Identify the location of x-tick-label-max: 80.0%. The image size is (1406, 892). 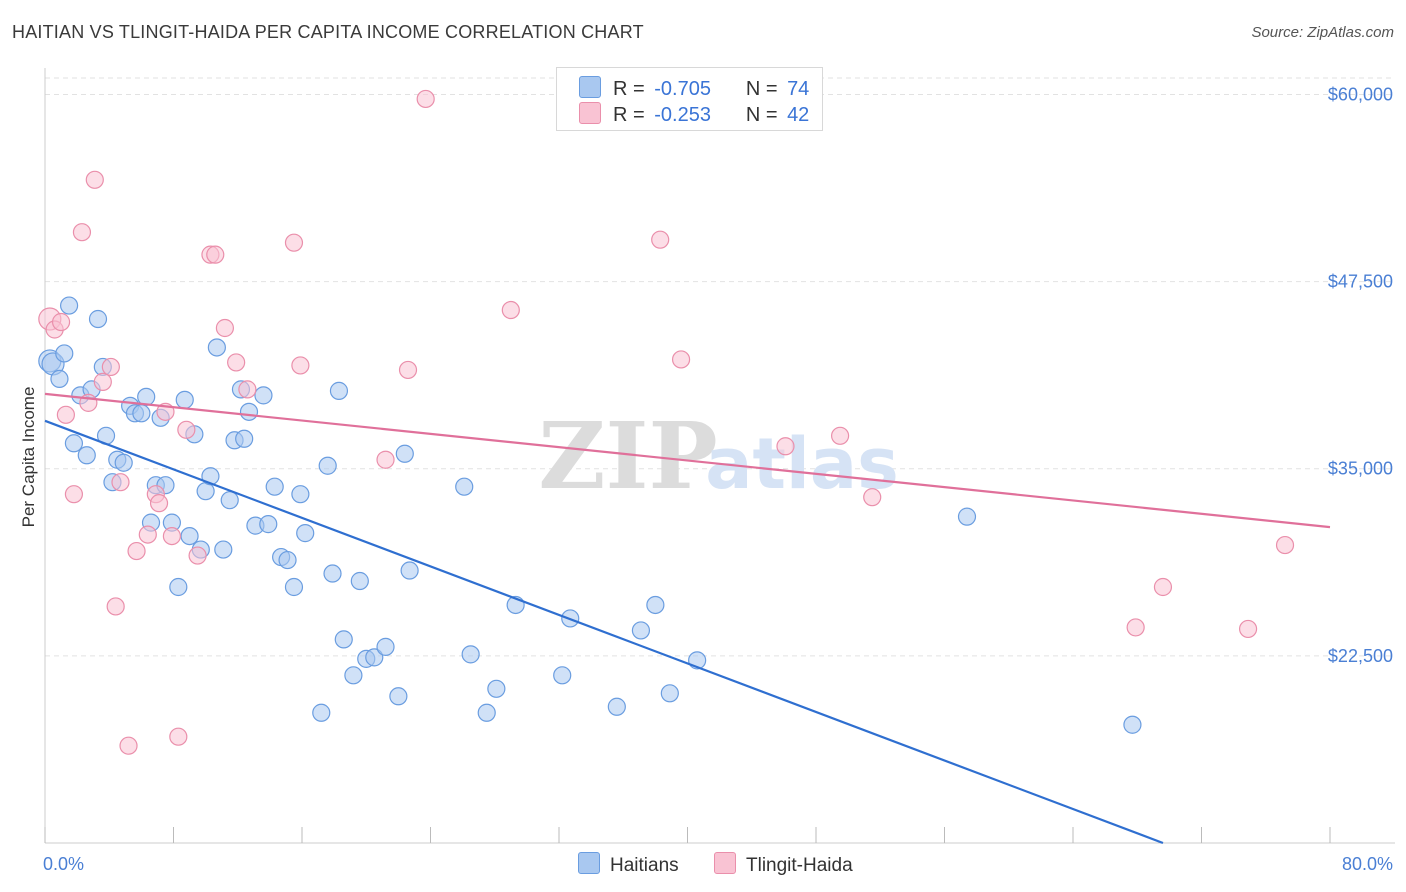
(1367, 864).